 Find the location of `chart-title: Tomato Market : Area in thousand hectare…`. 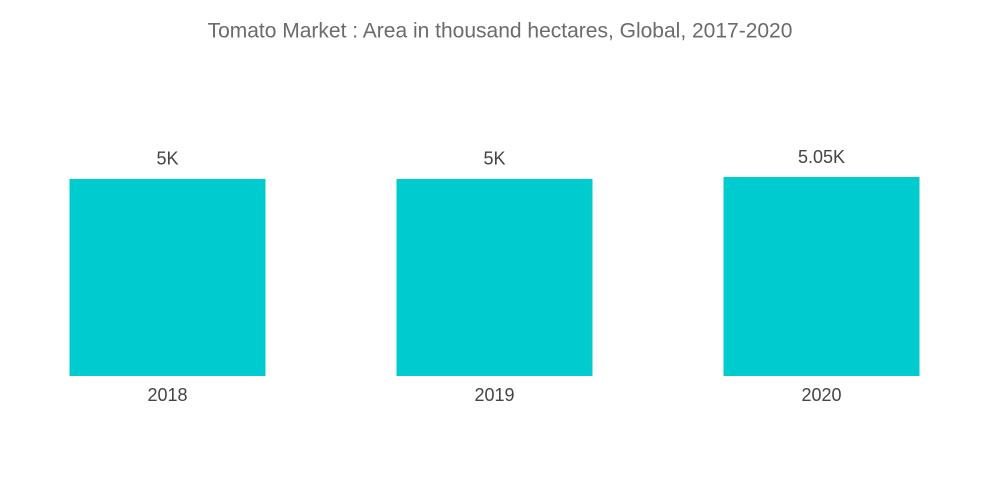

chart-title: Tomato Market : Area in thousand hectare… is located at coordinates (500, 31).